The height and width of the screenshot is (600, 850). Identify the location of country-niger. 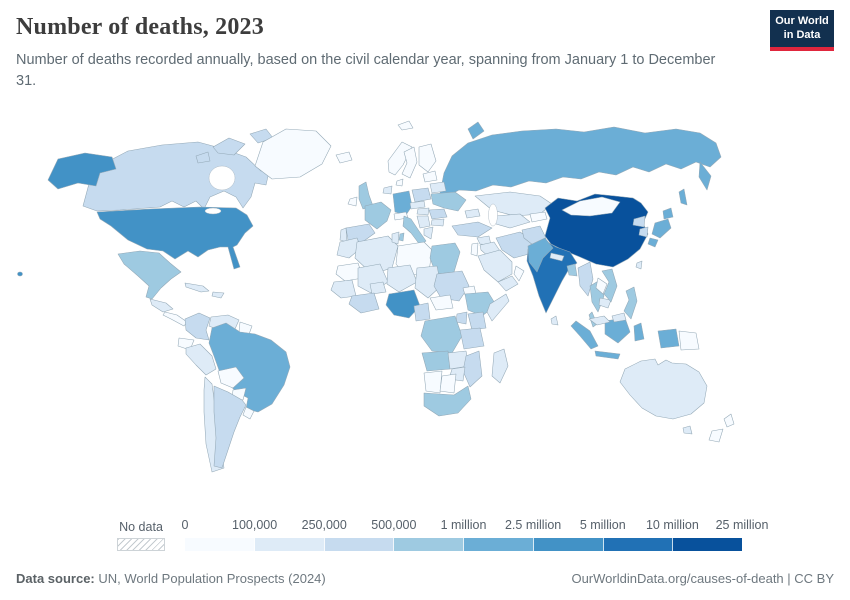
(402, 278).